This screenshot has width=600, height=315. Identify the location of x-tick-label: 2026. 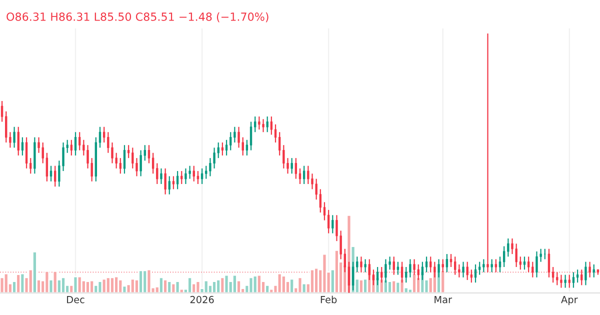
(202, 300).